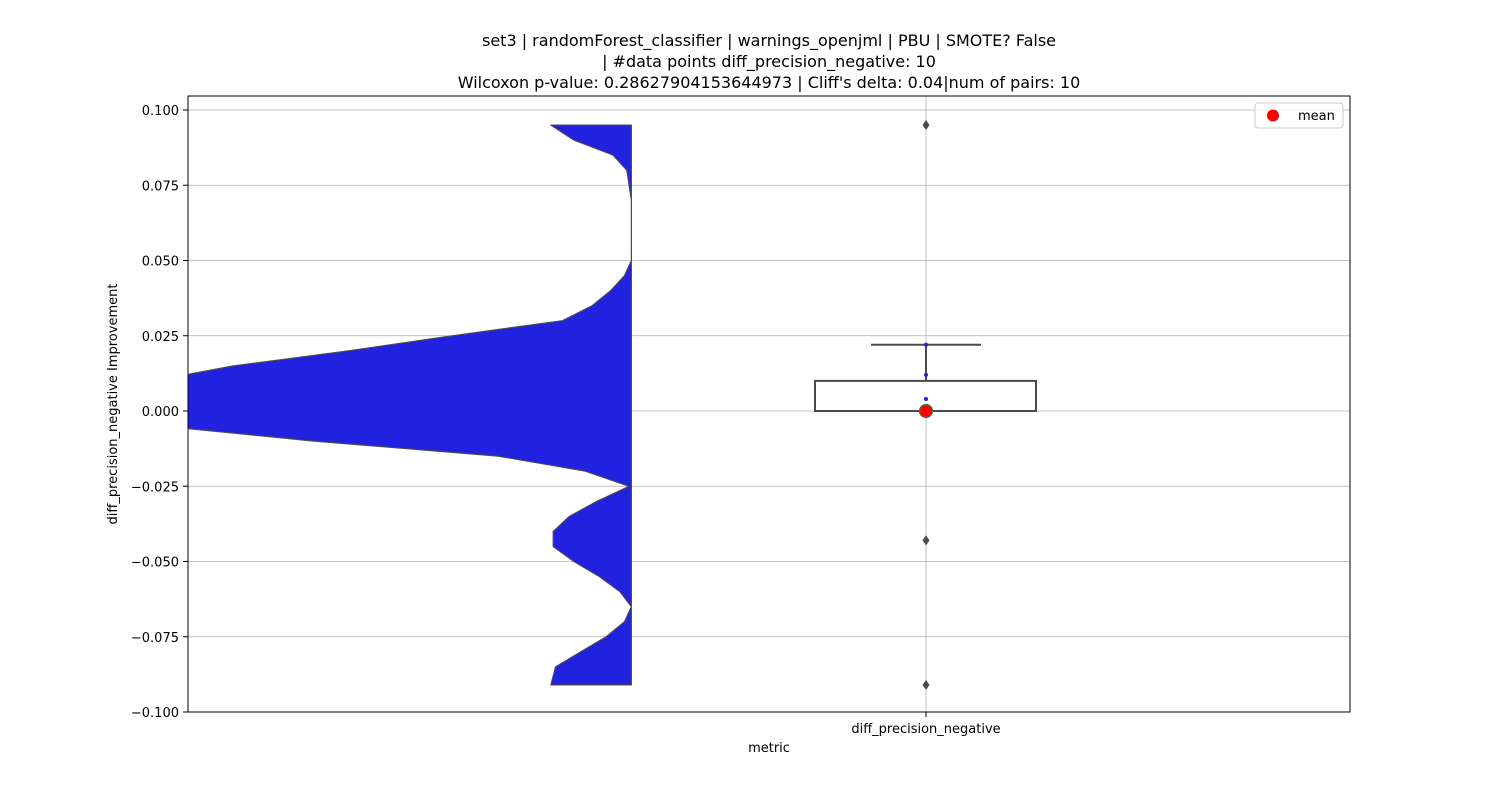 This screenshot has height=800, width=1500. Describe the element at coordinates (113, 404) in the screenshot. I see `y-axis-label: diff_precision_negative Improvement` at that location.